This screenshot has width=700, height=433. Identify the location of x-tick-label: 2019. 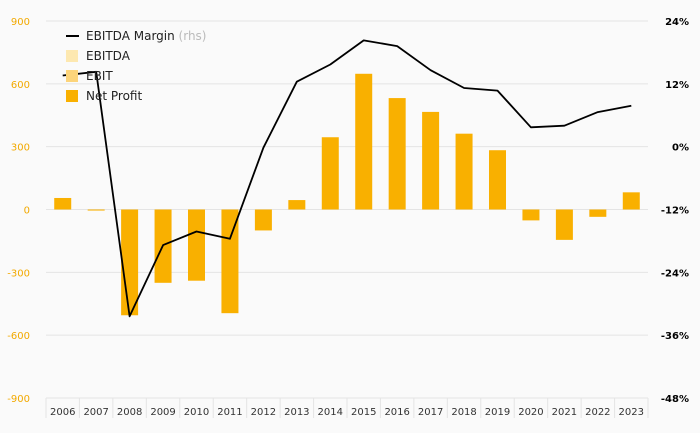
(497, 412).